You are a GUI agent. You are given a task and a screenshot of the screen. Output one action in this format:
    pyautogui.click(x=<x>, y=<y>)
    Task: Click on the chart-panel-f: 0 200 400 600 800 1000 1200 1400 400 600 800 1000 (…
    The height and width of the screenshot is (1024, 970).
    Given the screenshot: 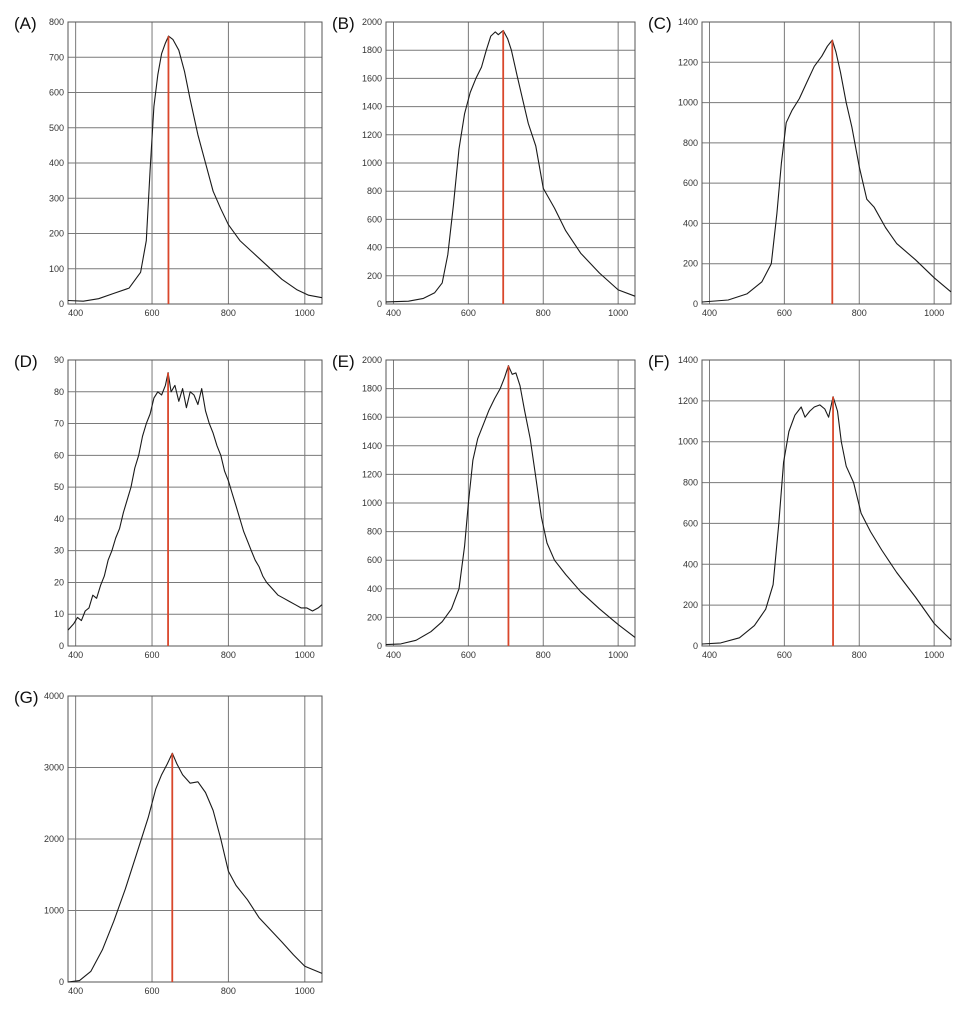 What is the action you would take?
    pyautogui.click(x=800, y=507)
    